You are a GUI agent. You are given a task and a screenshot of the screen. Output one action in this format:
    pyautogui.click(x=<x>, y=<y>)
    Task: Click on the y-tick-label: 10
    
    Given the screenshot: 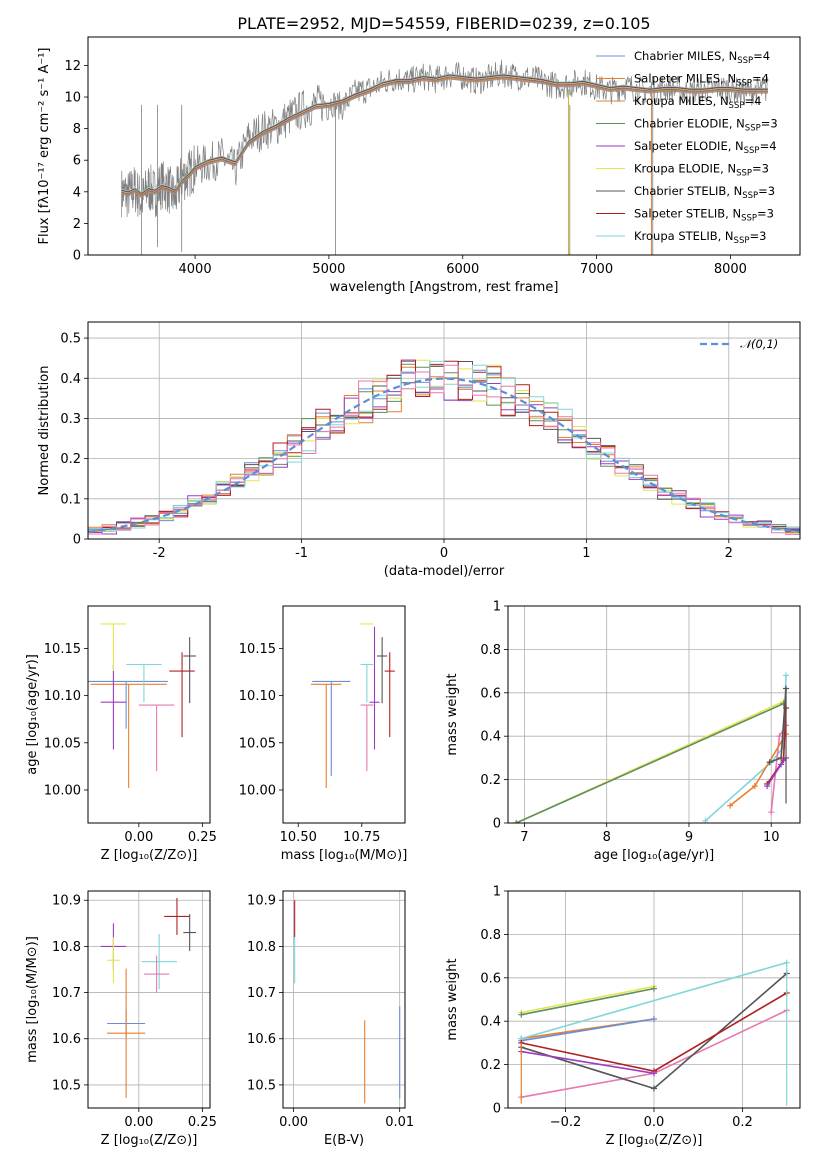 What is the action you would take?
    pyautogui.click(x=72, y=98)
    